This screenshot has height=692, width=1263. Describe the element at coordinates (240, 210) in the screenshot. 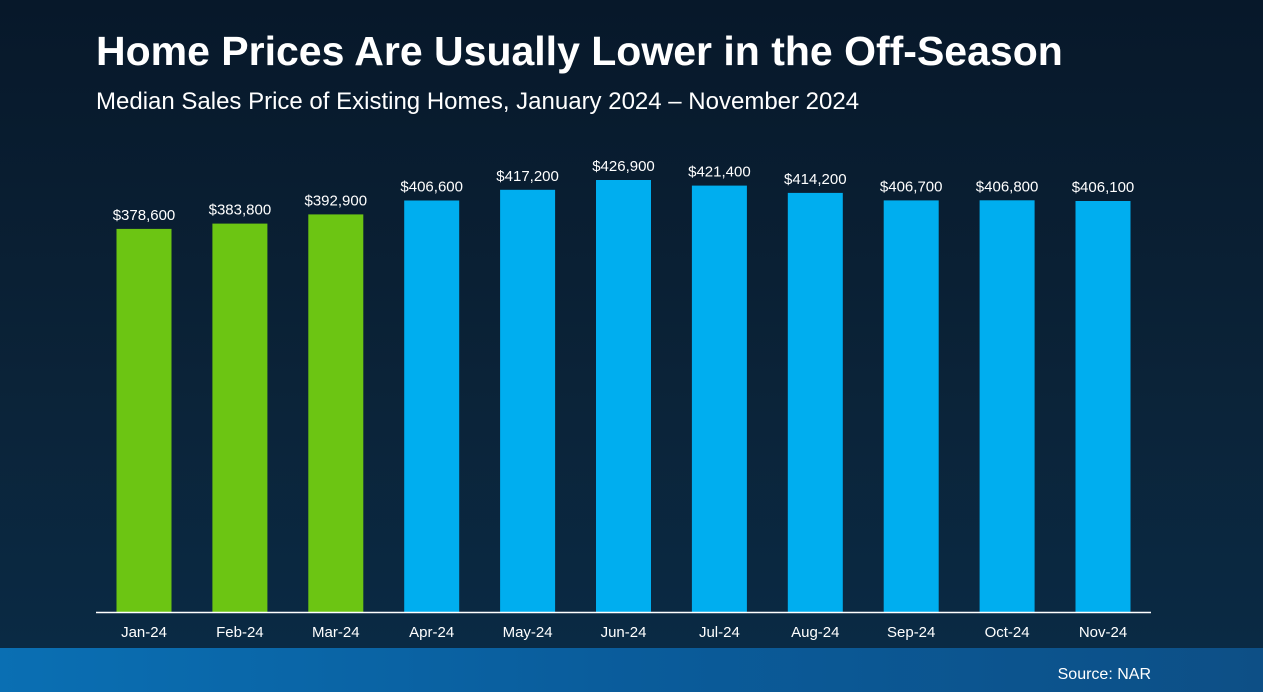

I see `value-label-feb-24: $383,800` at that location.